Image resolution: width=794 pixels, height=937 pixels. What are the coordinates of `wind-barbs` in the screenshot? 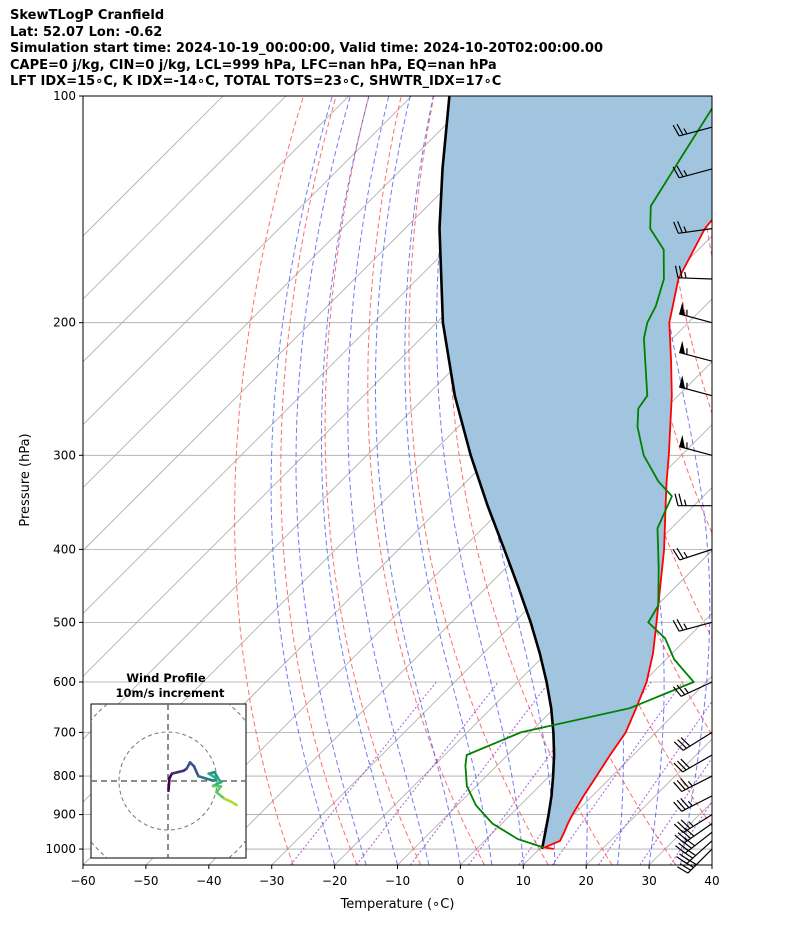 It's located at (692, 498).